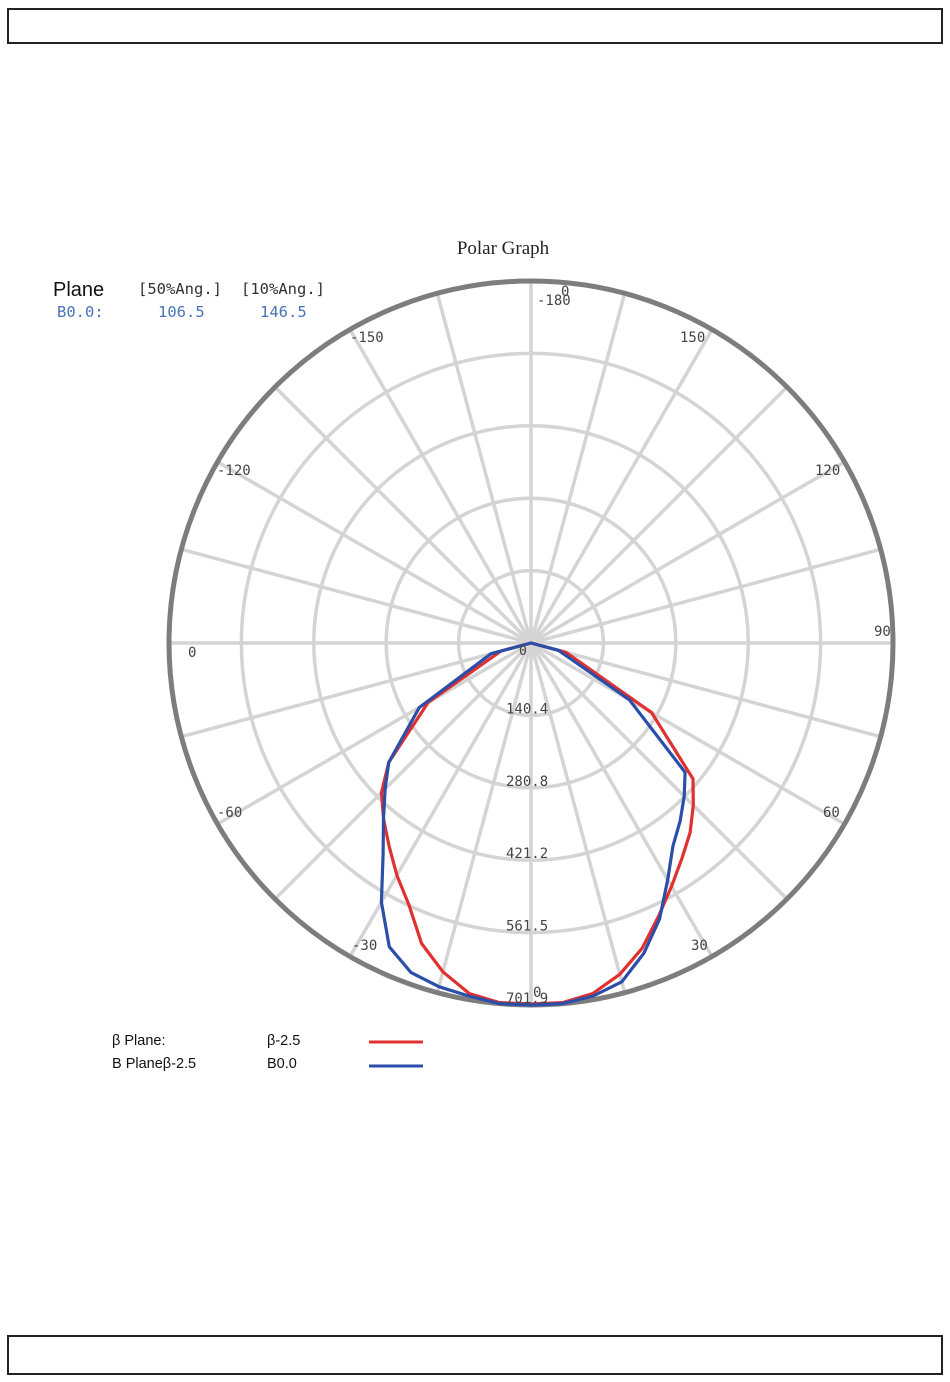 This screenshot has height=1382, width=950. What do you see at coordinates (554, 301) in the screenshot?
I see `angle-label: -180` at bounding box center [554, 301].